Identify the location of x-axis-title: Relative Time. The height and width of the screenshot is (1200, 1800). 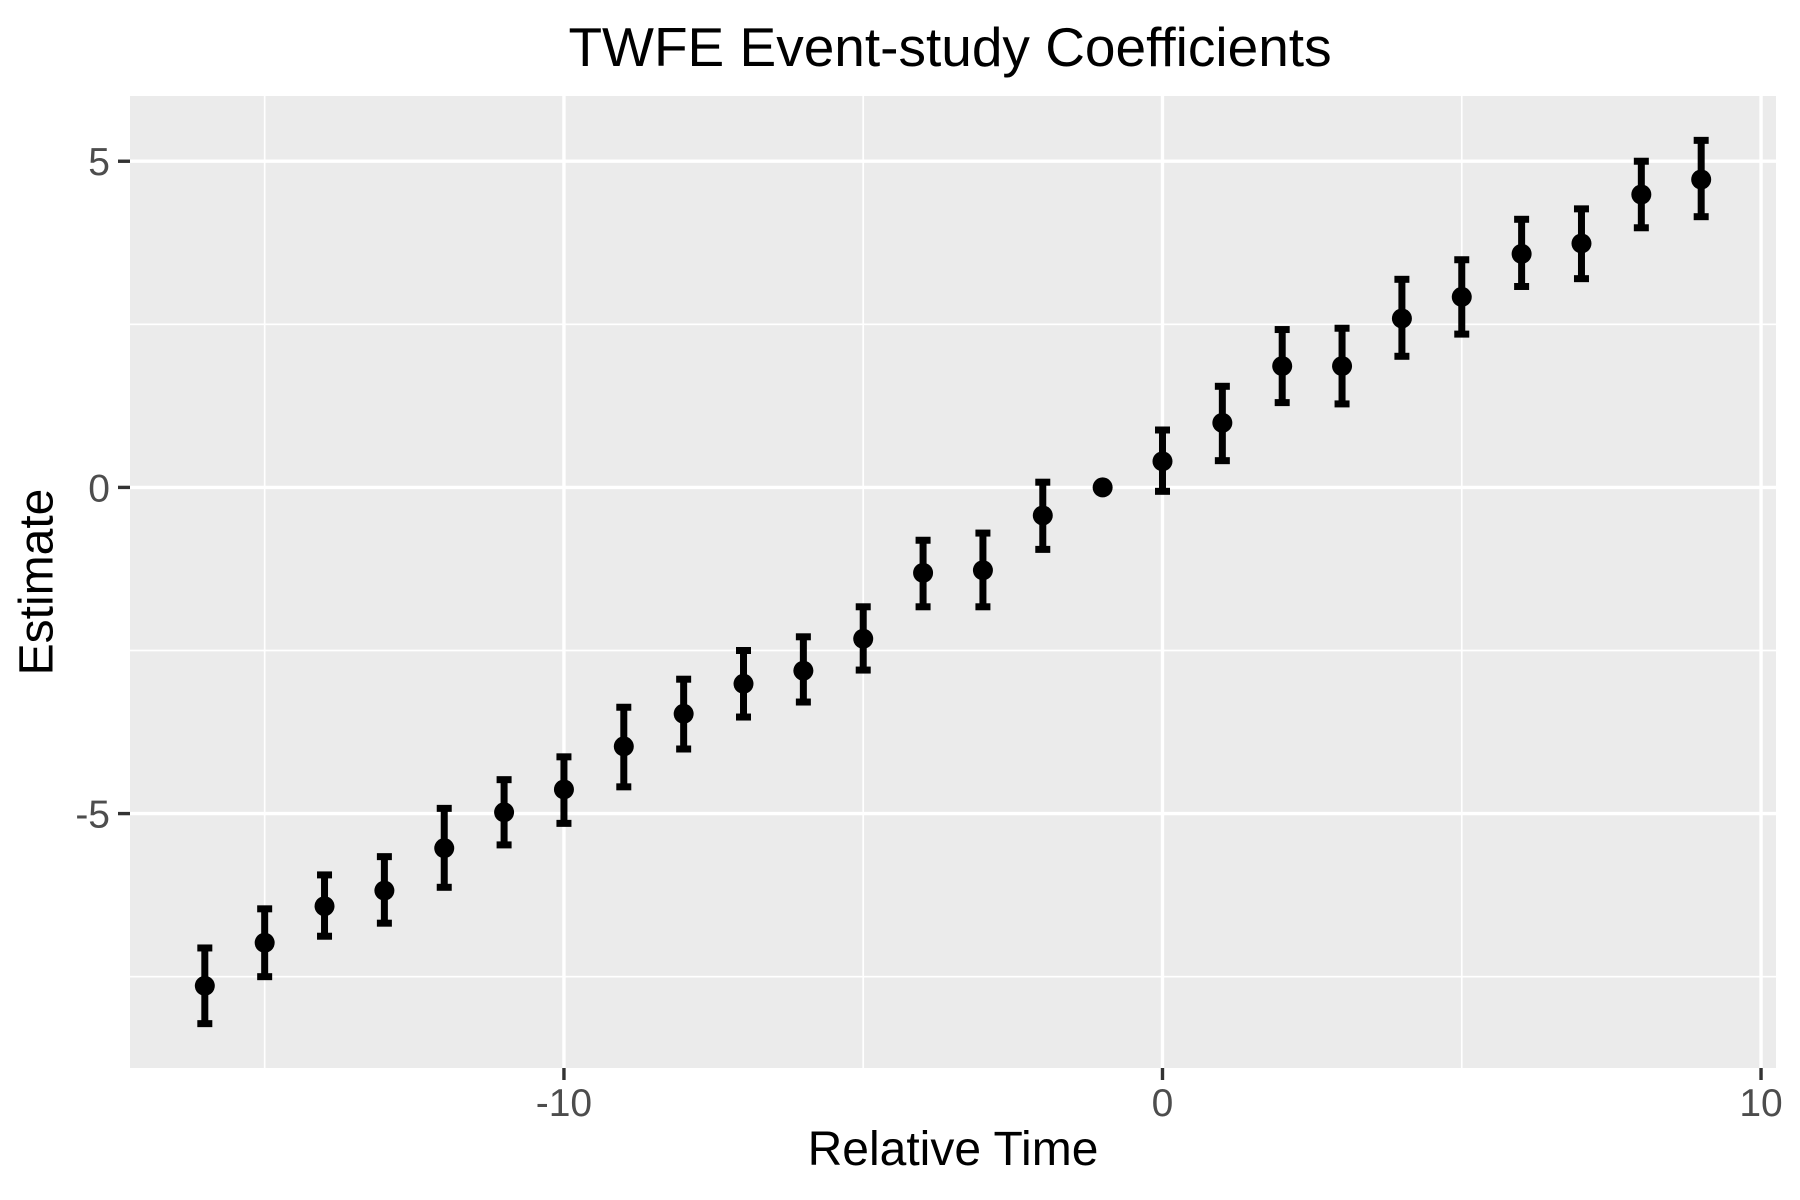
(953, 1149).